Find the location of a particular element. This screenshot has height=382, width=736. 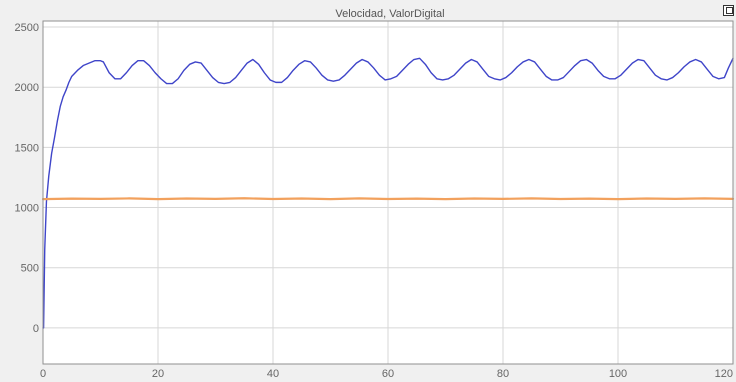

x-tick-label: 60 is located at coordinates (388, 374).